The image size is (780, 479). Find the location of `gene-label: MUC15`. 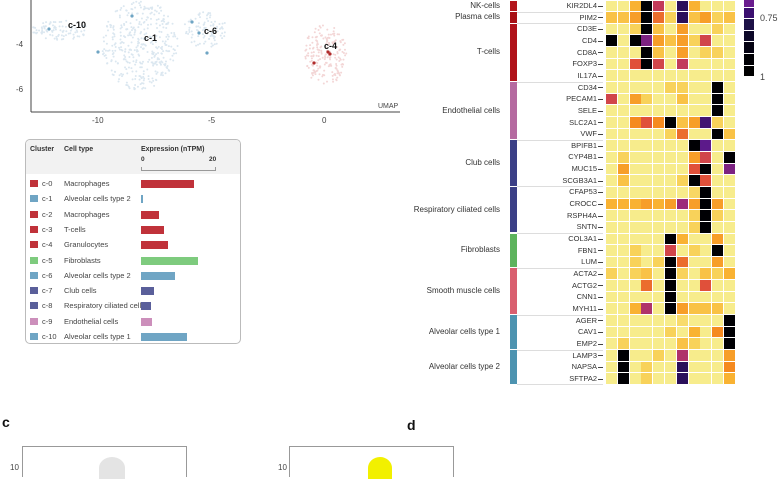

gene-label: MUC15 is located at coordinates (584, 169).